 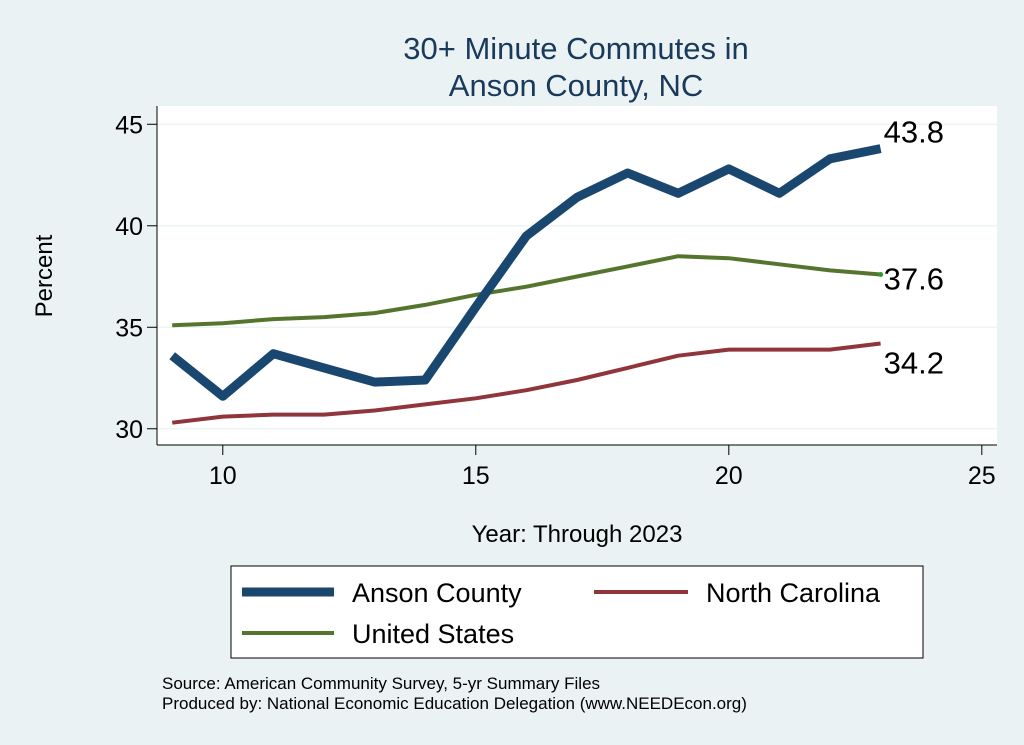 I want to click on chart-title-line-2: Anson County, NC, so click(x=576, y=85).